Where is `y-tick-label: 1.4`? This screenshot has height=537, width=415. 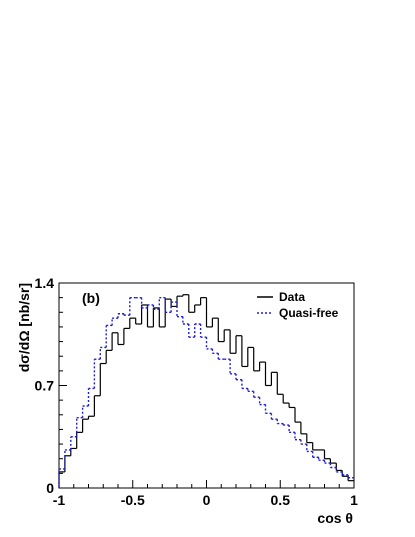 y-tick-label: 1.4 is located at coordinates (45, 283).